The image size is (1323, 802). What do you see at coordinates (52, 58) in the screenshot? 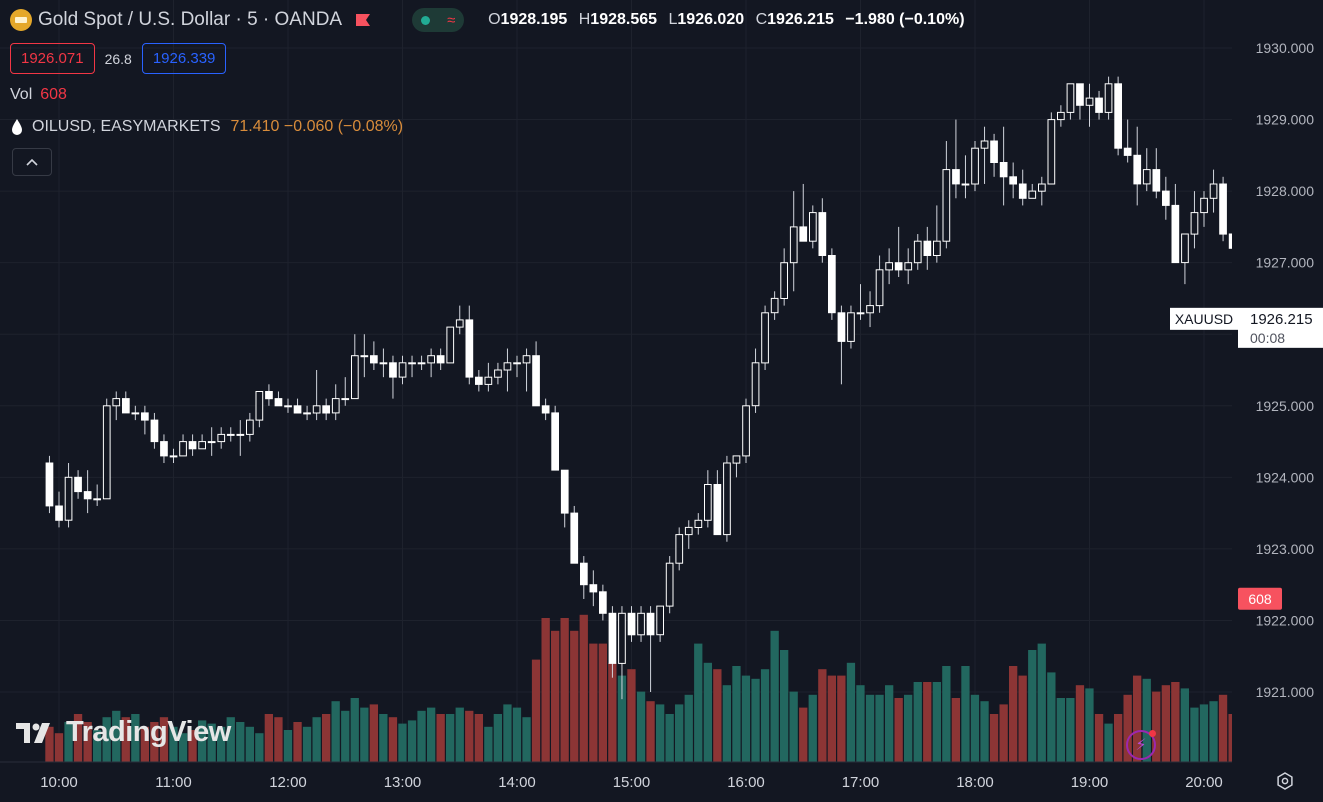
I see `sell-button: 1926.071` at bounding box center [52, 58].